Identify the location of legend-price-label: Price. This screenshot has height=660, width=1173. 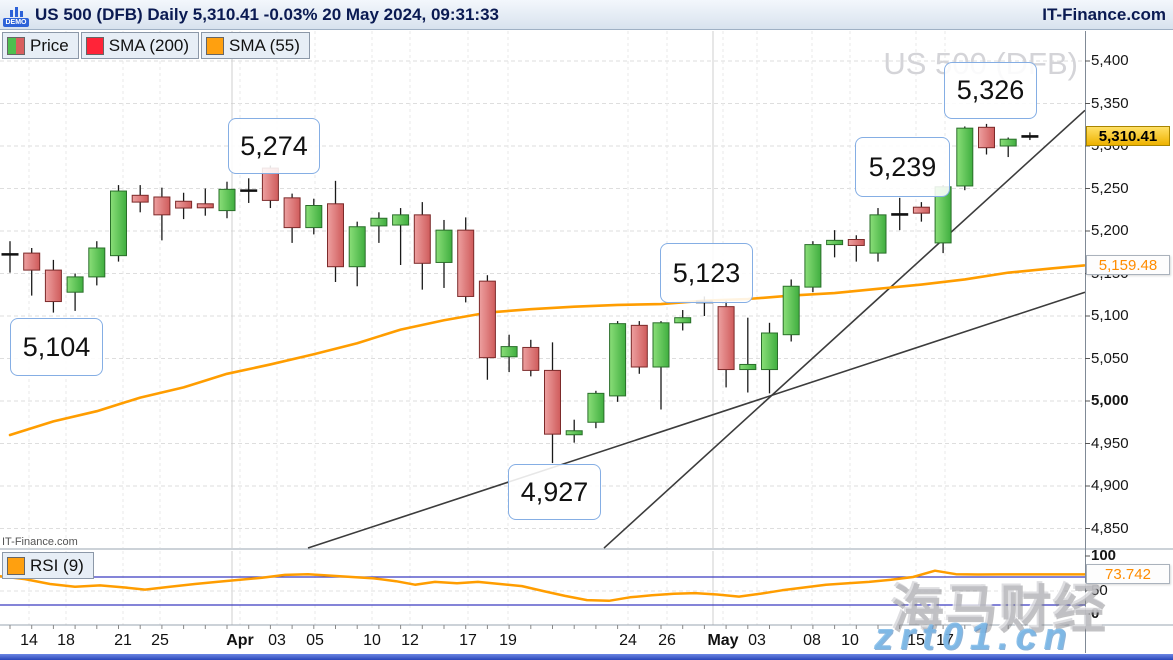
(49, 45).